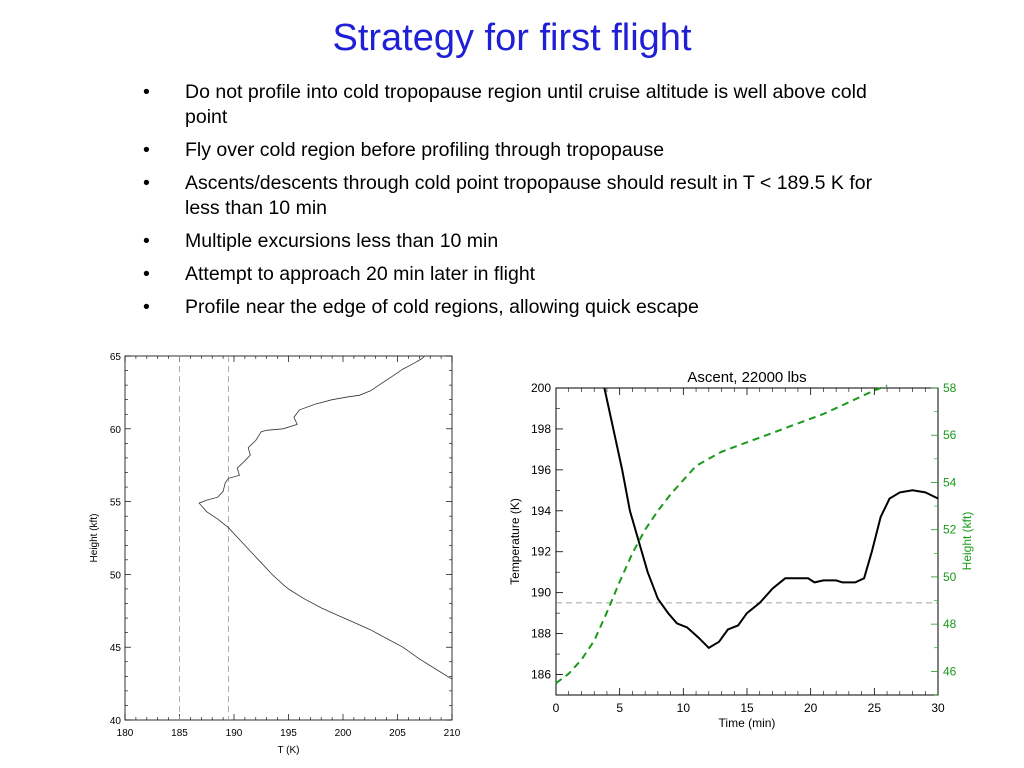 The height and width of the screenshot is (768, 1024). I want to click on y-axis-title: Height (kft), so click(94, 538).